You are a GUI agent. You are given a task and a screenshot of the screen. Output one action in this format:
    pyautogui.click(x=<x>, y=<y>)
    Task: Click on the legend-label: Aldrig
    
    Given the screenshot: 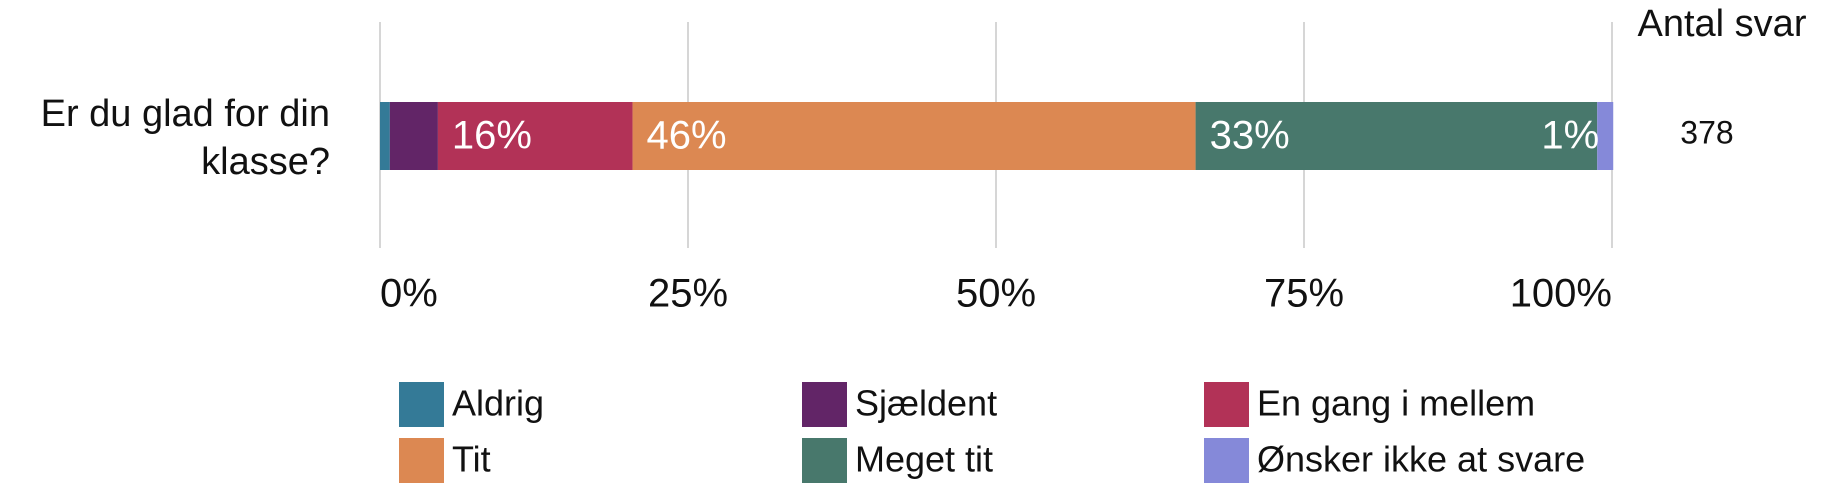 What is the action you would take?
    pyautogui.click(x=498, y=403)
    